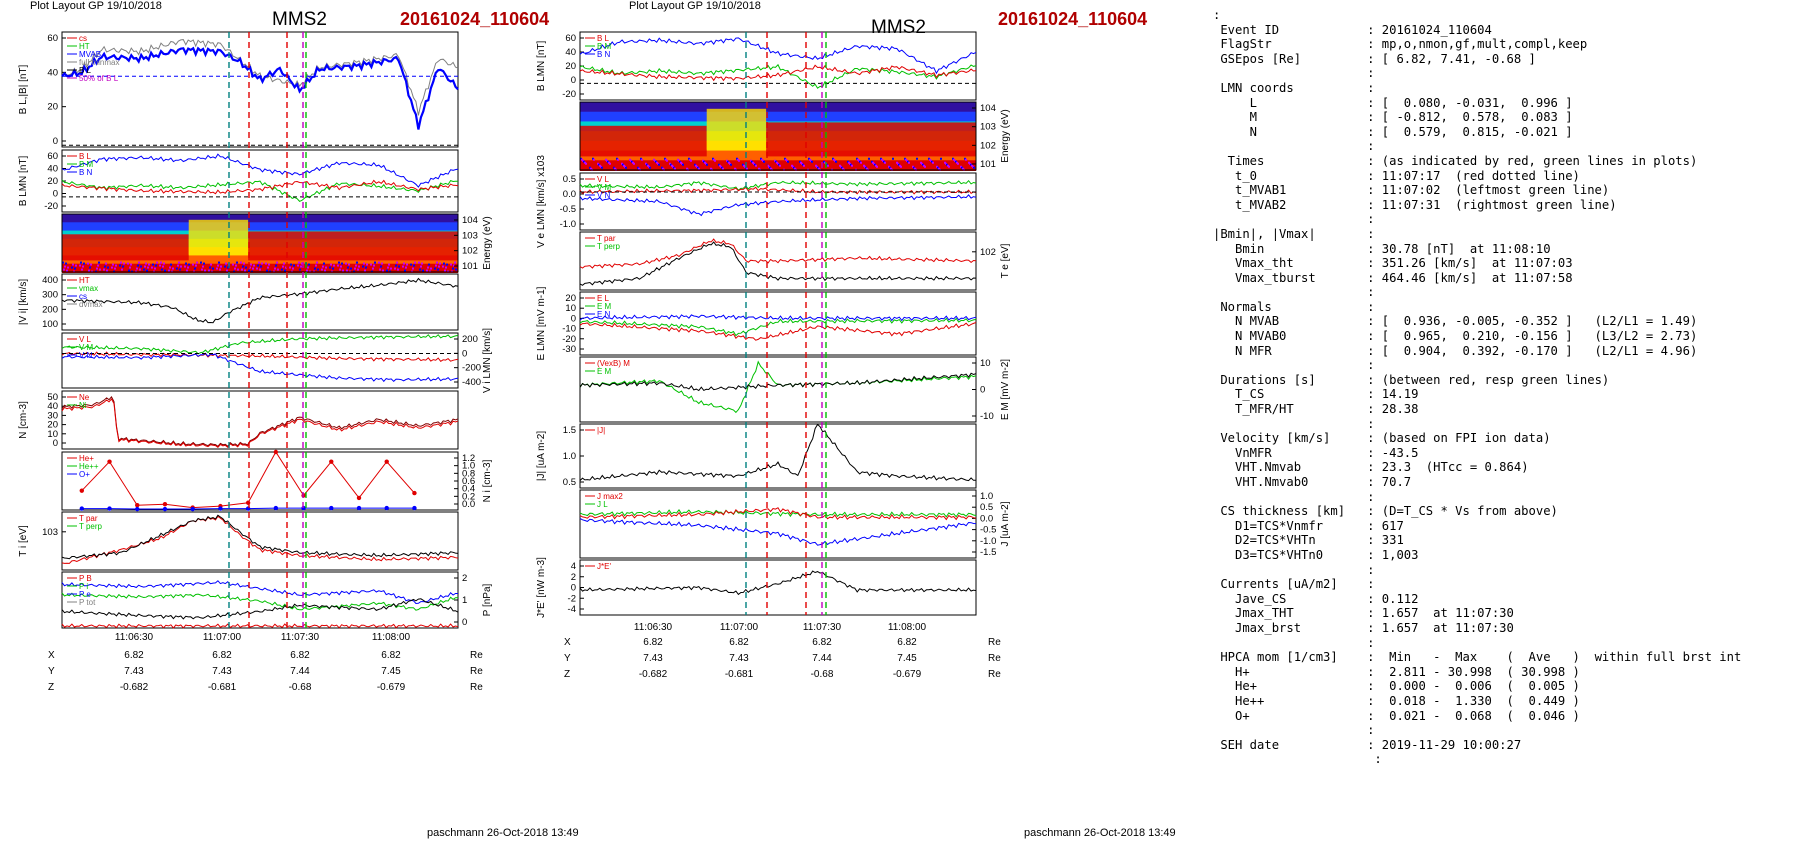 This screenshot has width=1804, height=841. I want to click on spectrogram-hot-region, so click(643, 141).